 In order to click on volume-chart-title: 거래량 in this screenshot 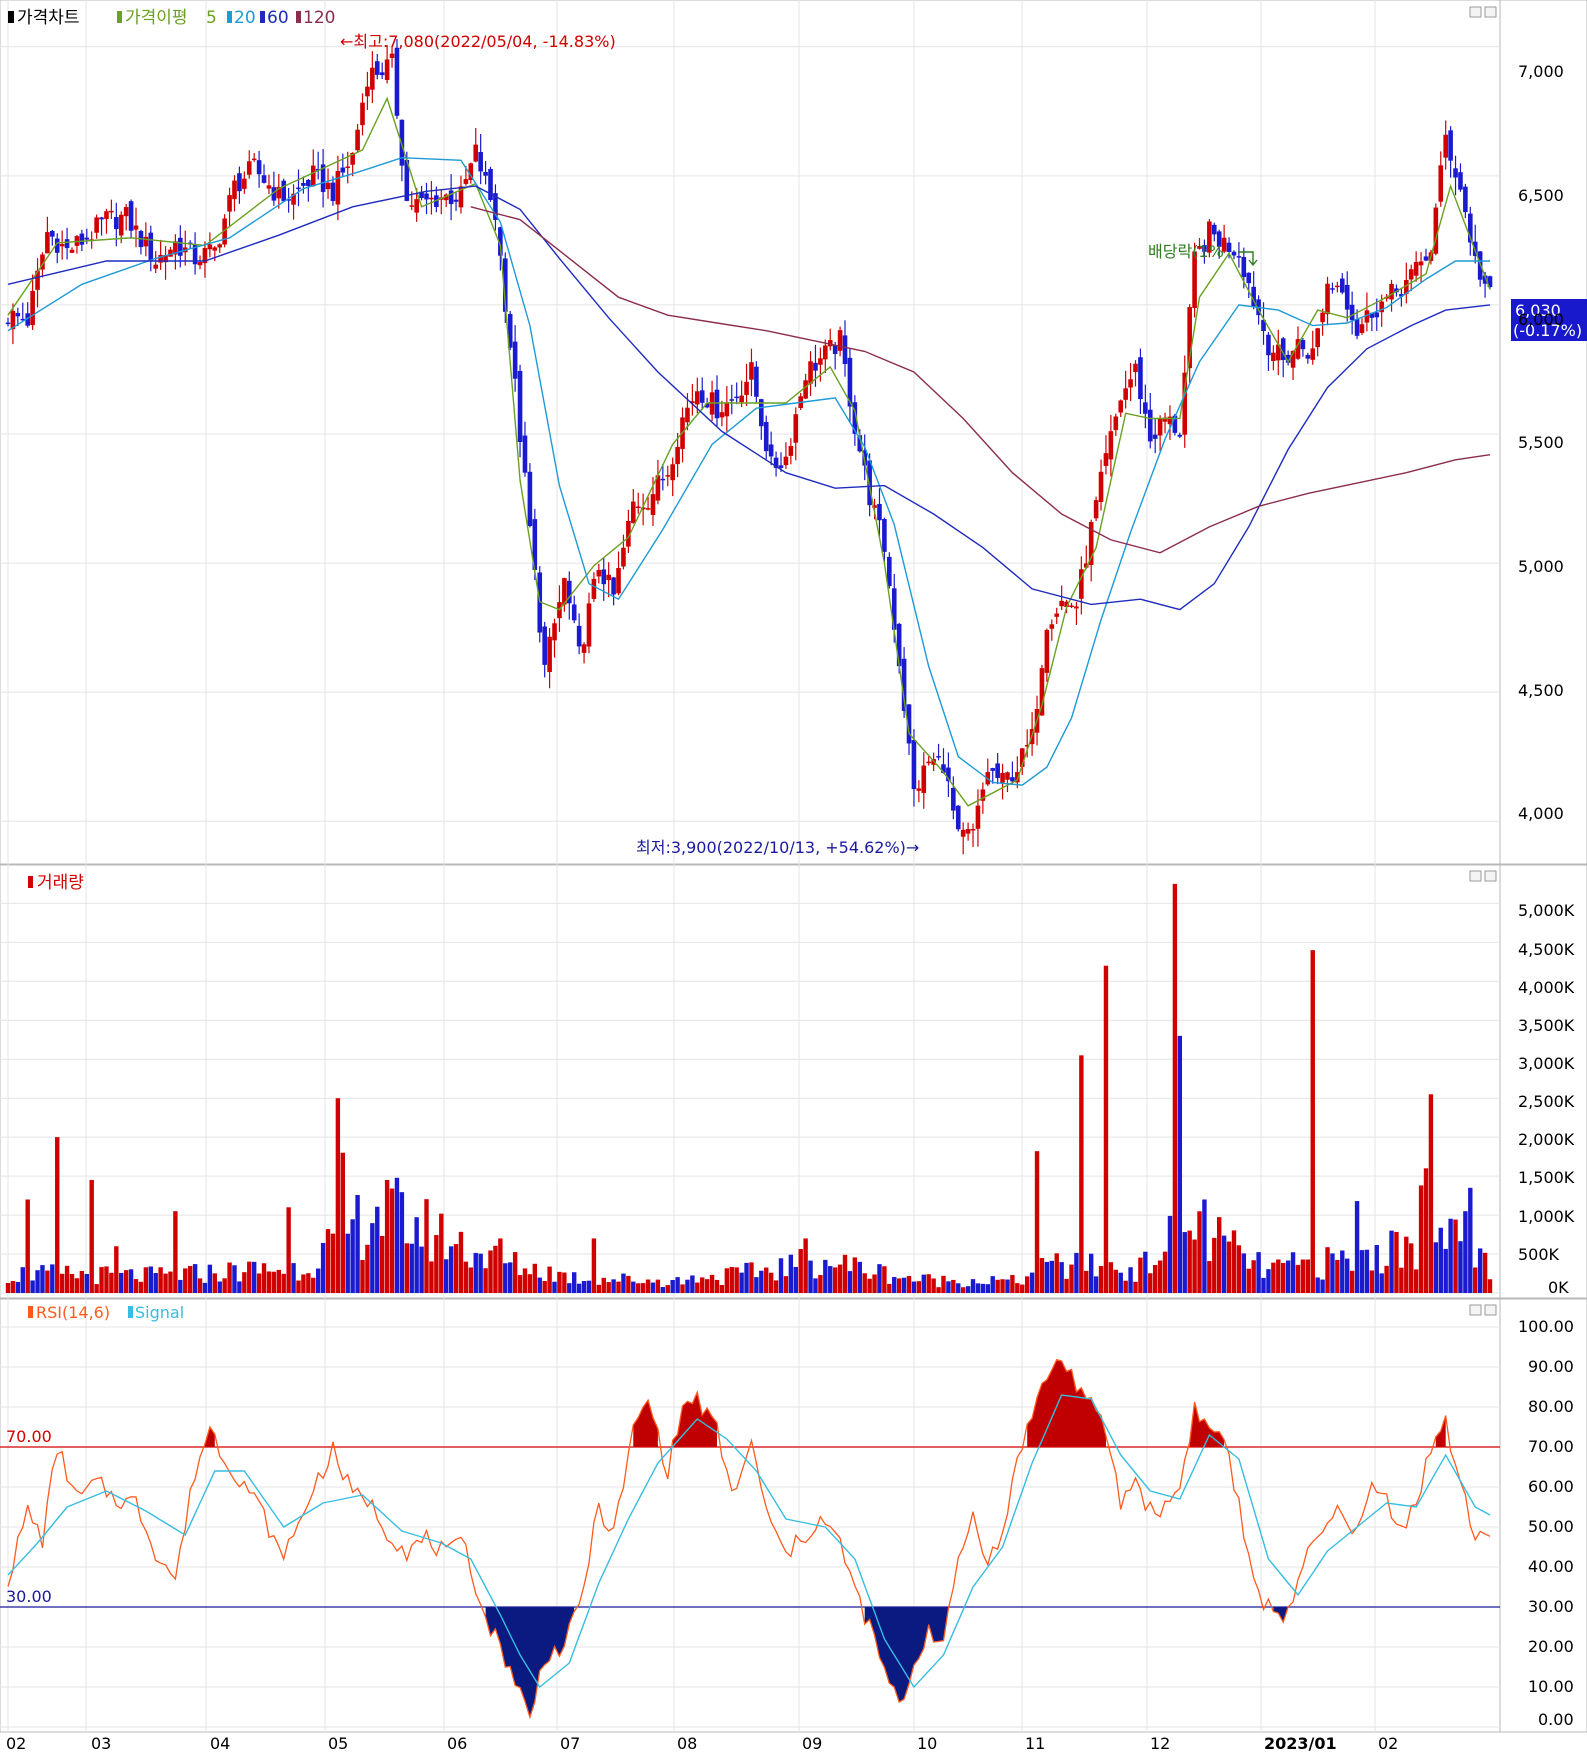, I will do `click(60, 883)`.